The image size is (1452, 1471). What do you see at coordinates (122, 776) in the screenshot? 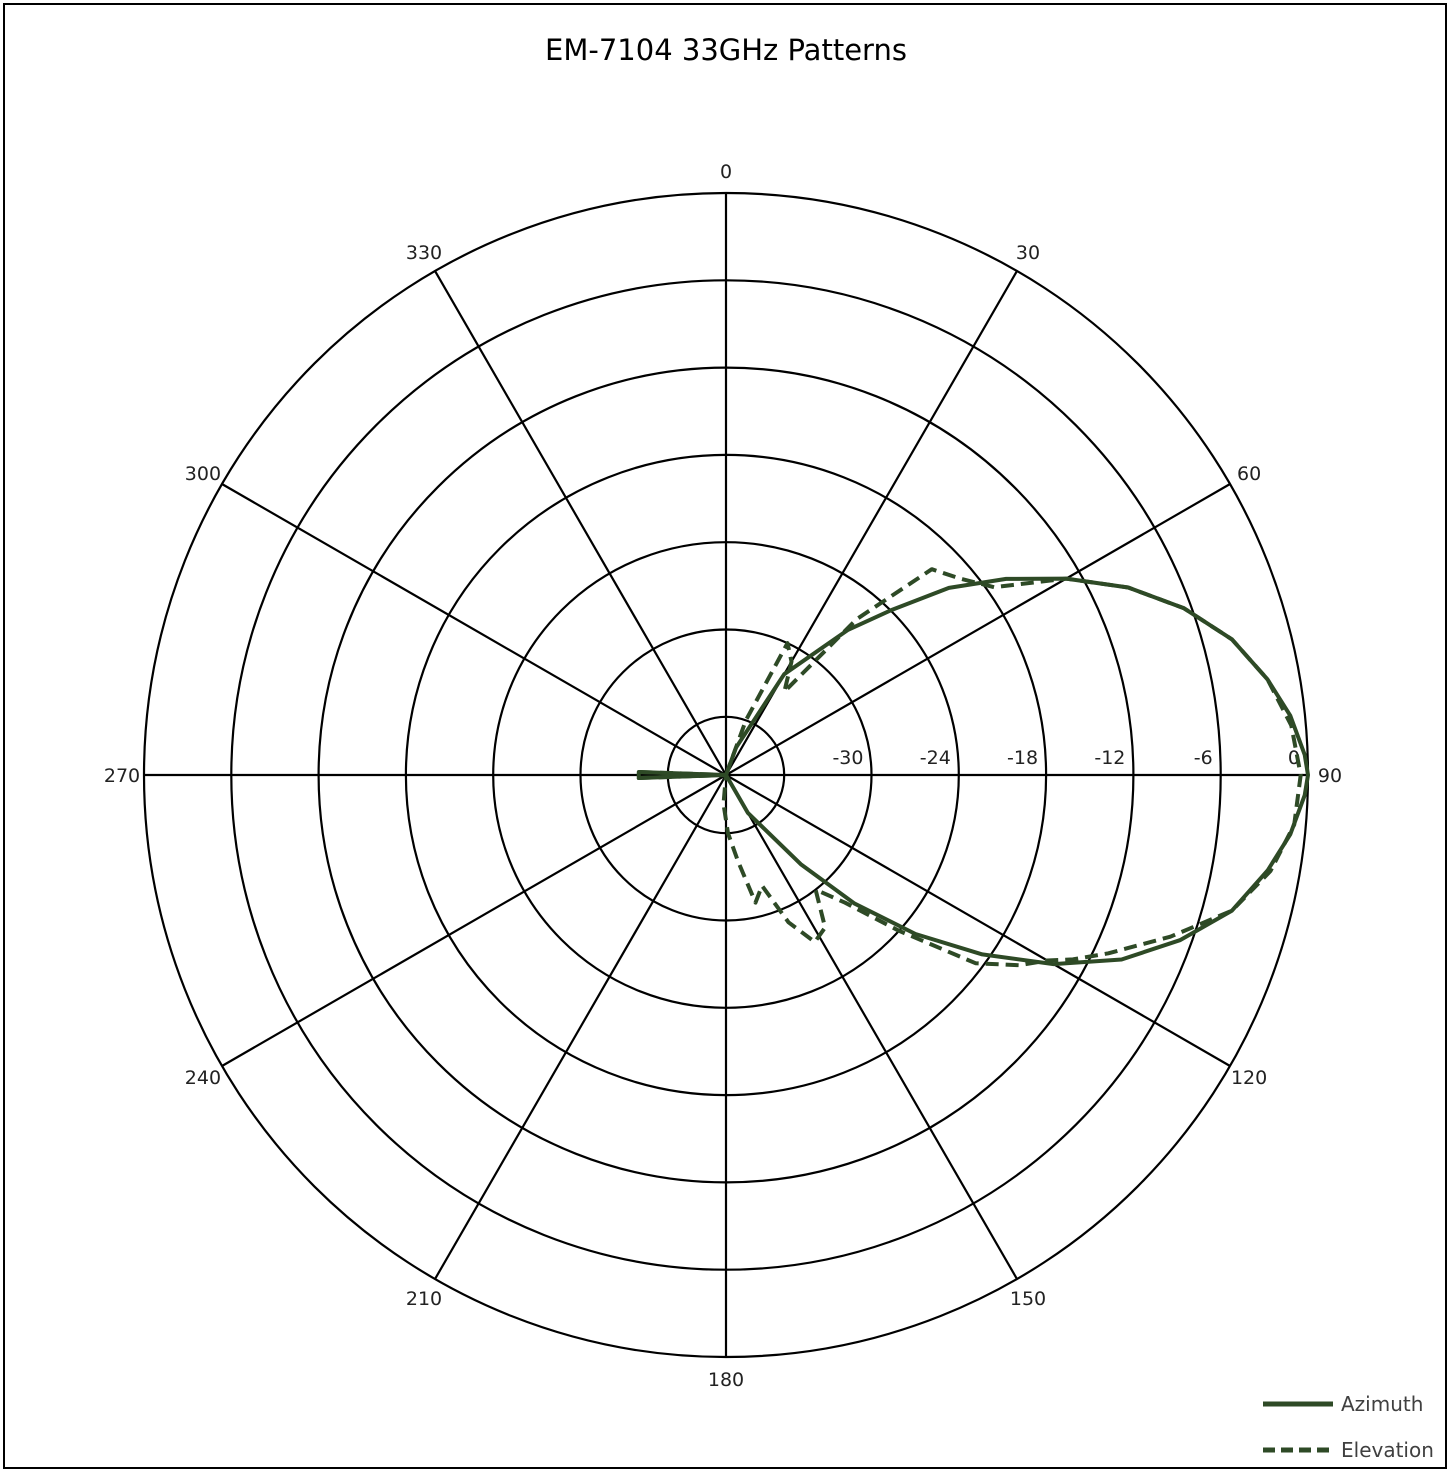
I see `angle-tick-label: 270` at bounding box center [122, 776].